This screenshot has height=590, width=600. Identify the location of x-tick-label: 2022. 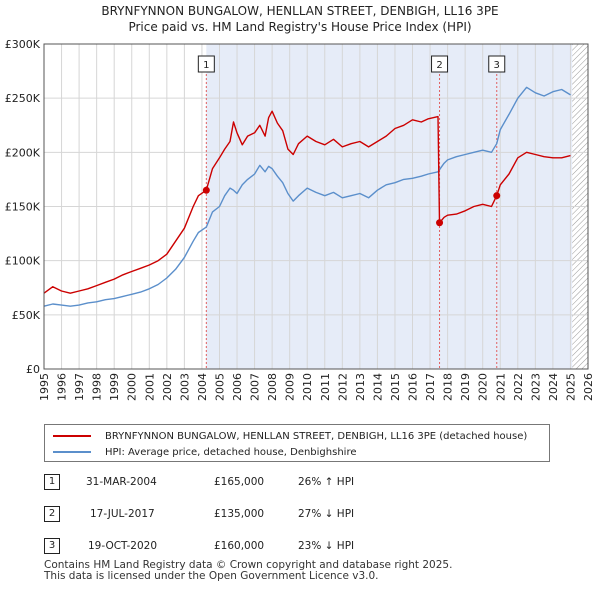
(518, 387).